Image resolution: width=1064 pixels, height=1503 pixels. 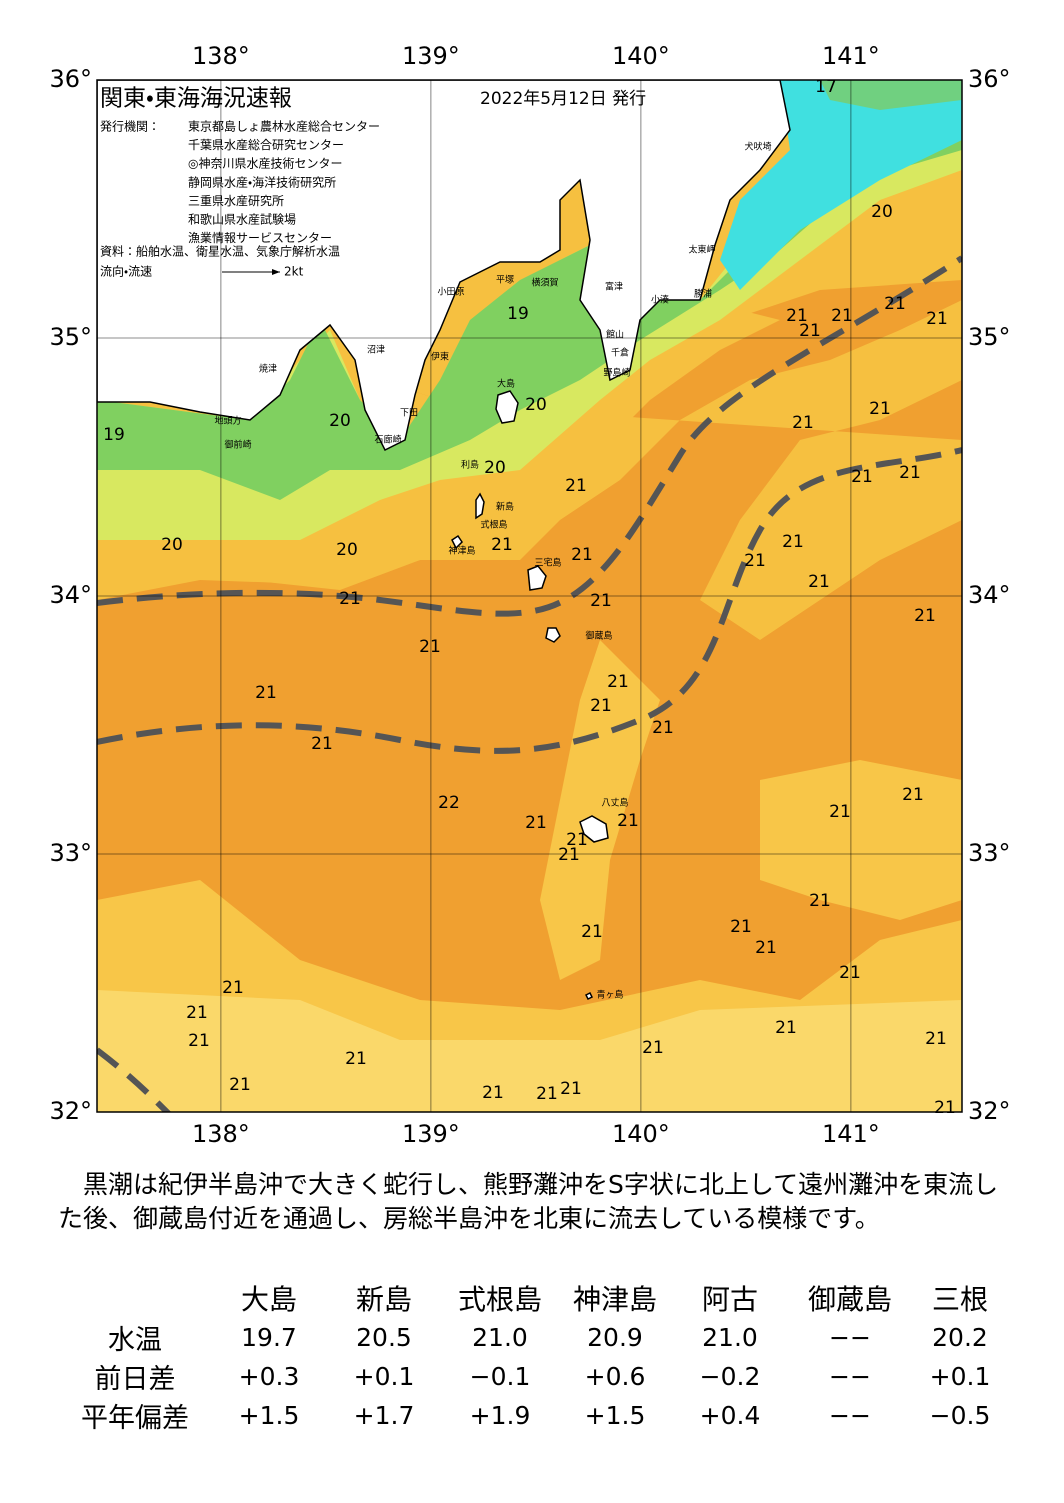 What do you see at coordinates (535, 1376) in the screenshot?
I see `table-row: 前日差 +0.3 +0.1 −0.1 +0.6 −0.2 −− +0.1` at bounding box center [535, 1376].